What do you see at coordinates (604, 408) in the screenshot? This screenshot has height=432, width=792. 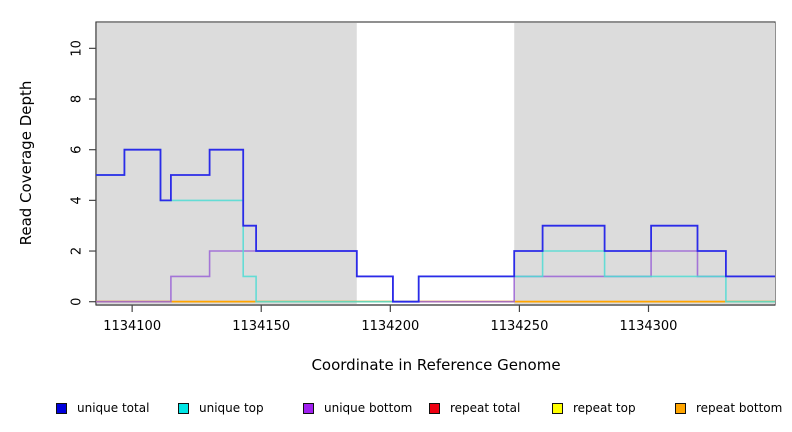 I see `legend-label: repeat top` at bounding box center [604, 408].